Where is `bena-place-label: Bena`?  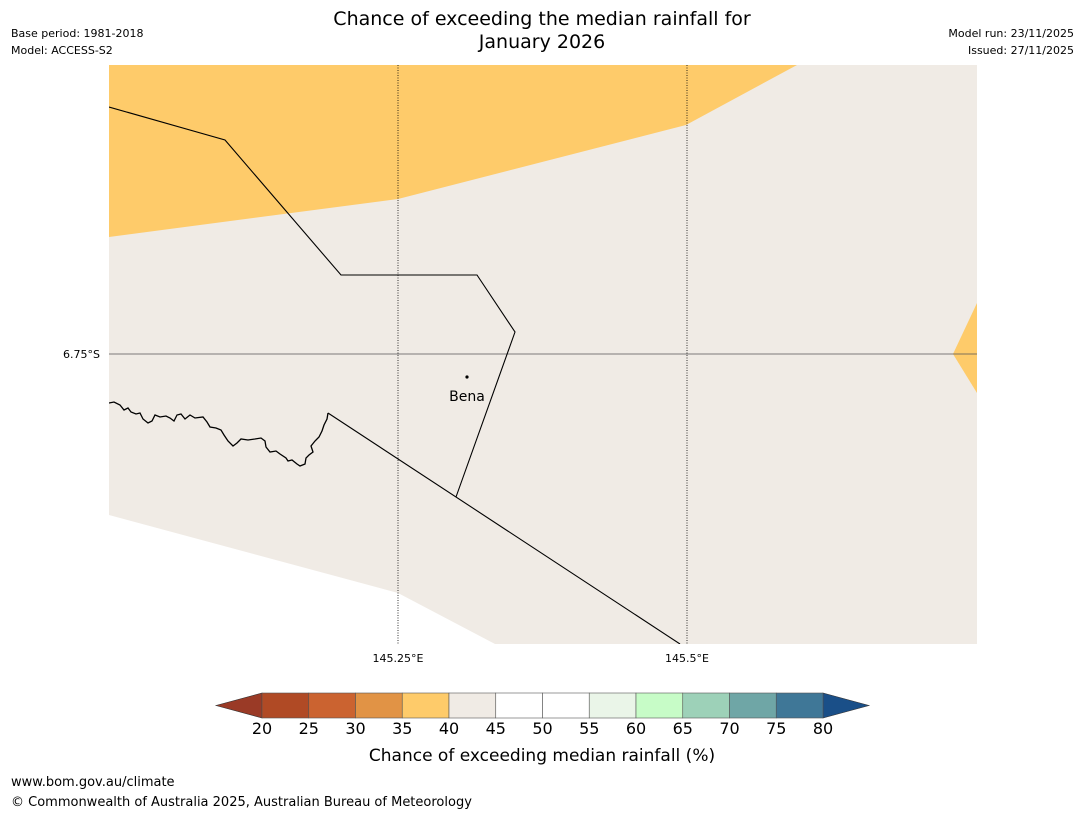 bena-place-label: Bena is located at coordinates (467, 397).